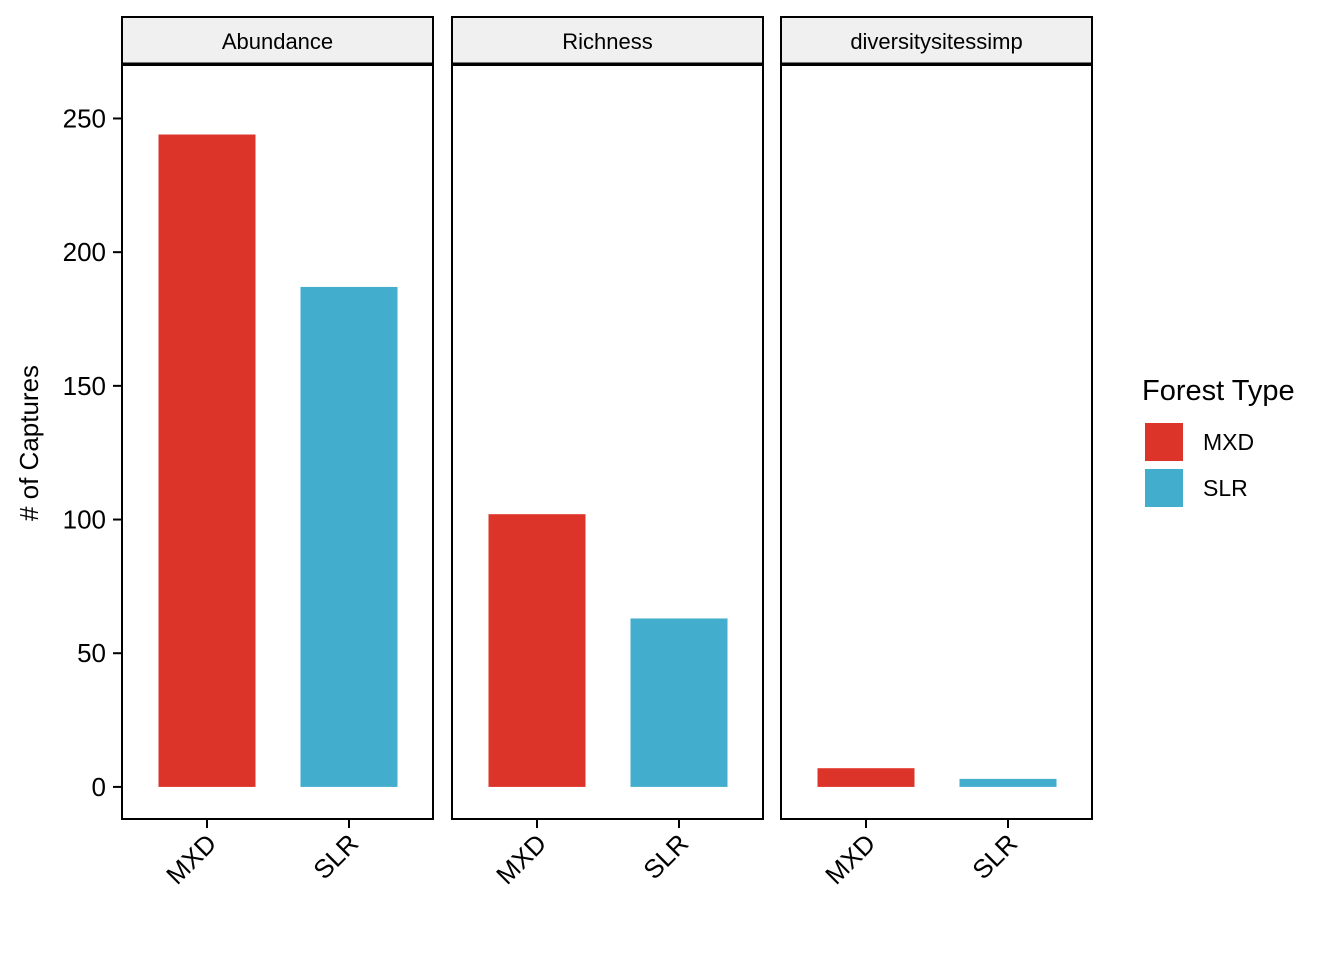 The height and width of the screenshot is (960, 1344). I want to click on y-tick-label: 50, so click(91, 653).